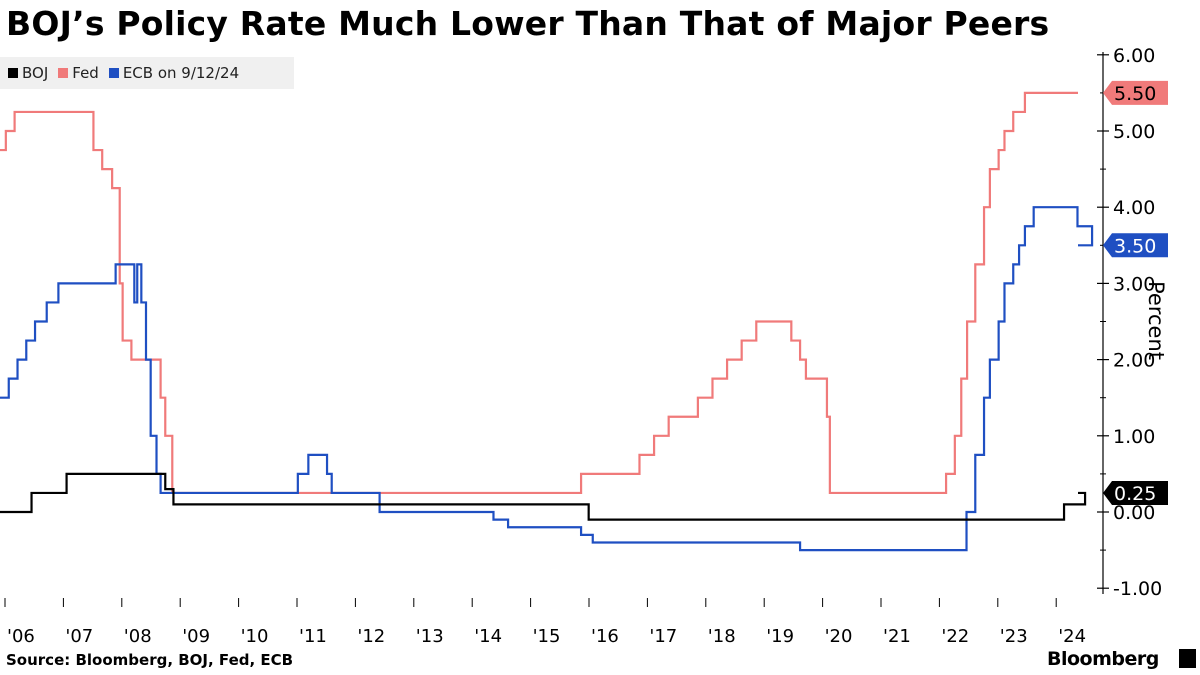 The image size is (1200, 675). I want to click on legend-item-boj: BOJ, so click(28, 73).